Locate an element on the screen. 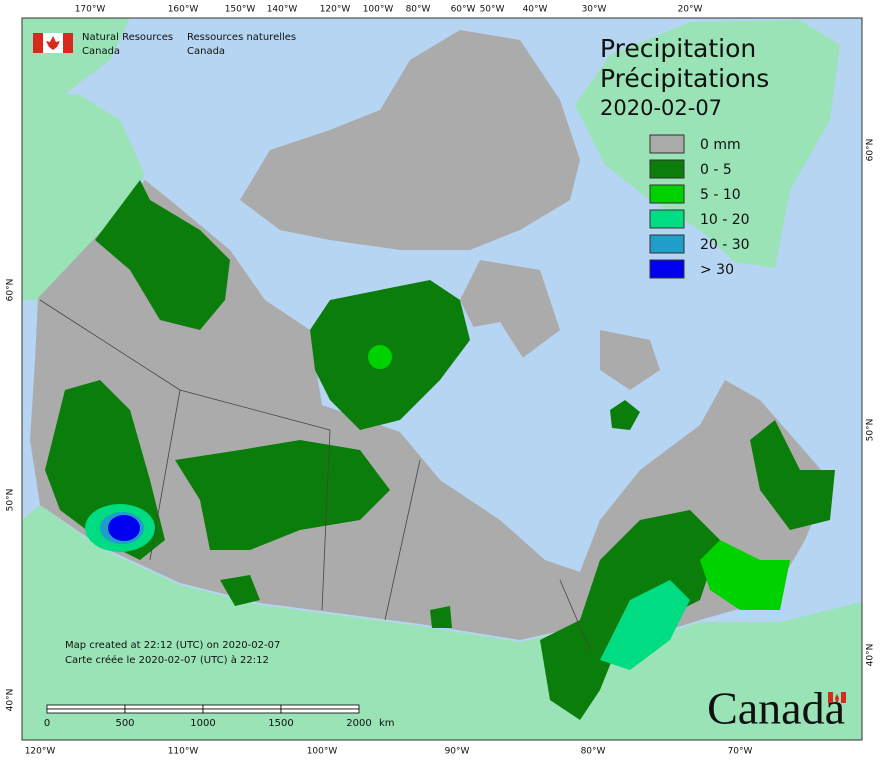  created: Map created at 22:12 (UTC) on 2020-02-07 is located at coordinates (172, 645).